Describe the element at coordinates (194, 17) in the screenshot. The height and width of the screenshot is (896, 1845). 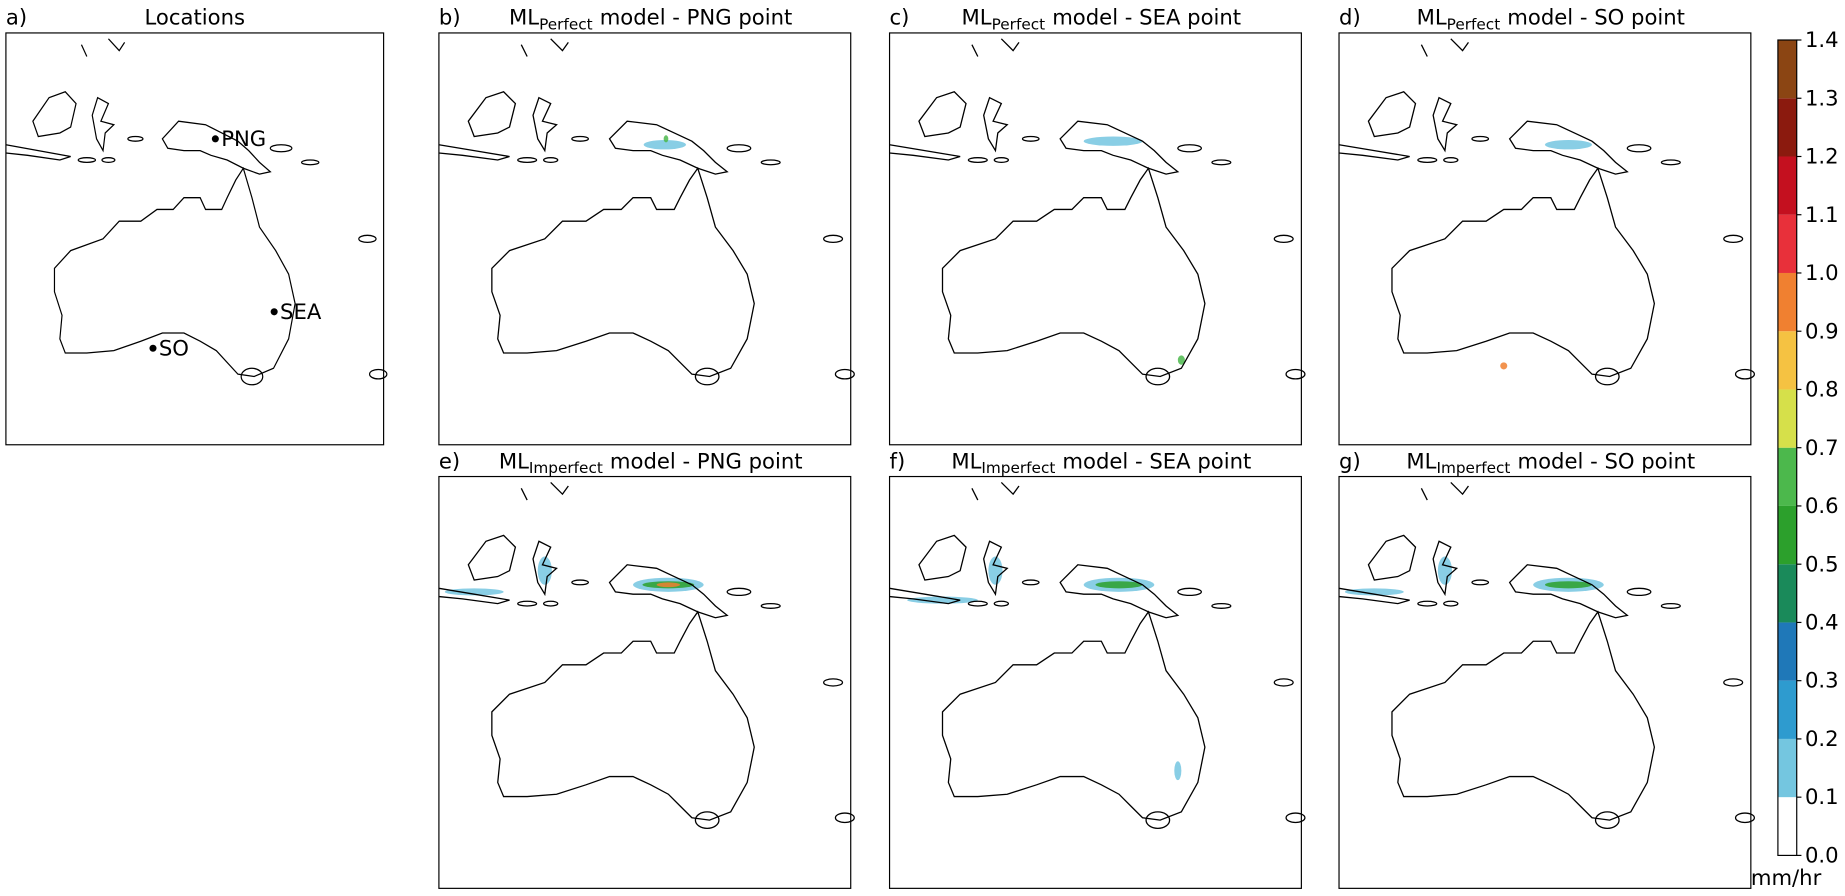
I see `panel-title: Locations` at that location.